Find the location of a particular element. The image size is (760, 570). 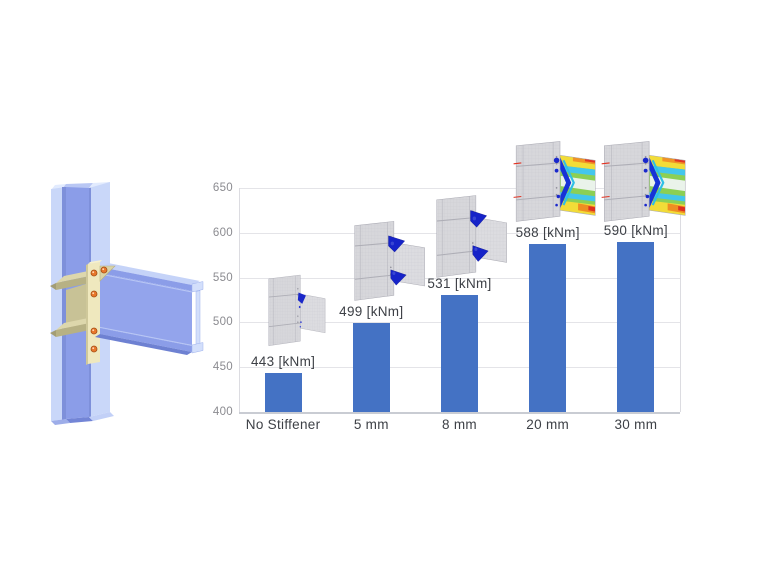

beam-underside is located at coordinates (143, 344).